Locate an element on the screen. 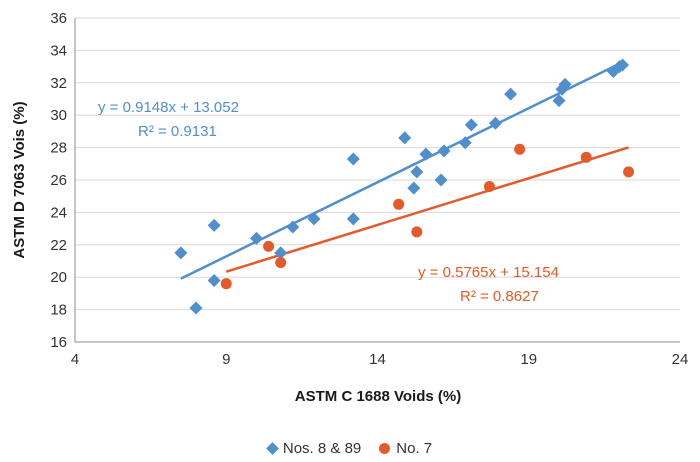 Image resolution: width=700 pixels, height=462 pixels. y-tick-labels: 16 18 20 22 24 26 28 30 32 34 36 is located at coordinates (58, 180).